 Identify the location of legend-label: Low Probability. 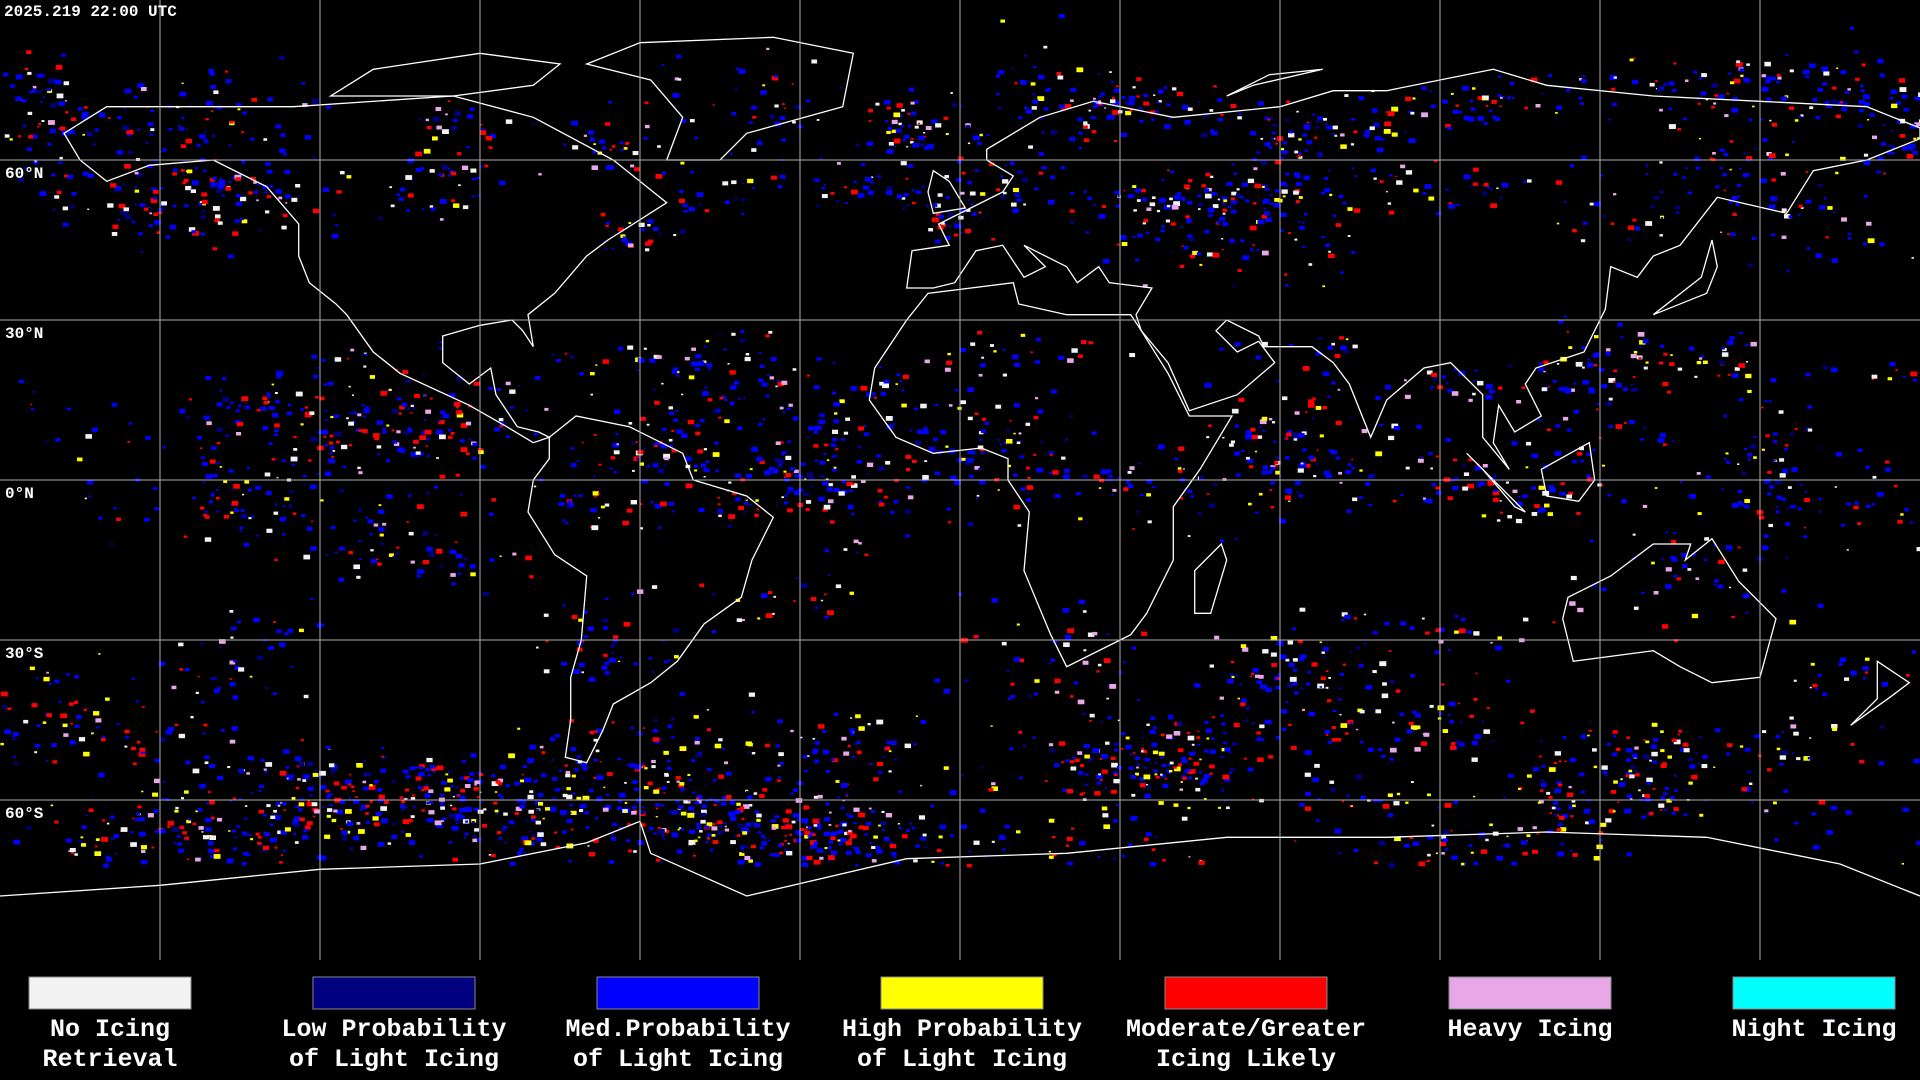
(393, 1029).